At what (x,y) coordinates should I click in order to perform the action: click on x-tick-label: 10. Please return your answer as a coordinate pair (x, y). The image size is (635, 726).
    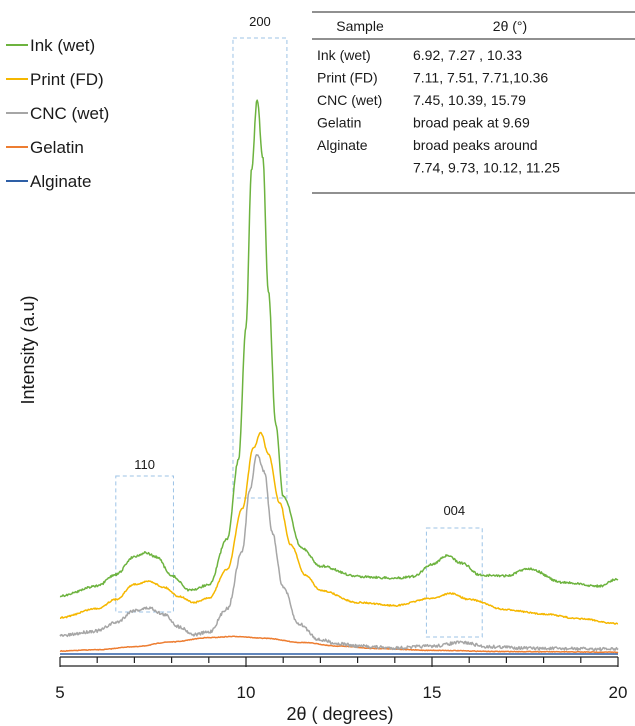
    Looking at the image, I should click on (246, 692).